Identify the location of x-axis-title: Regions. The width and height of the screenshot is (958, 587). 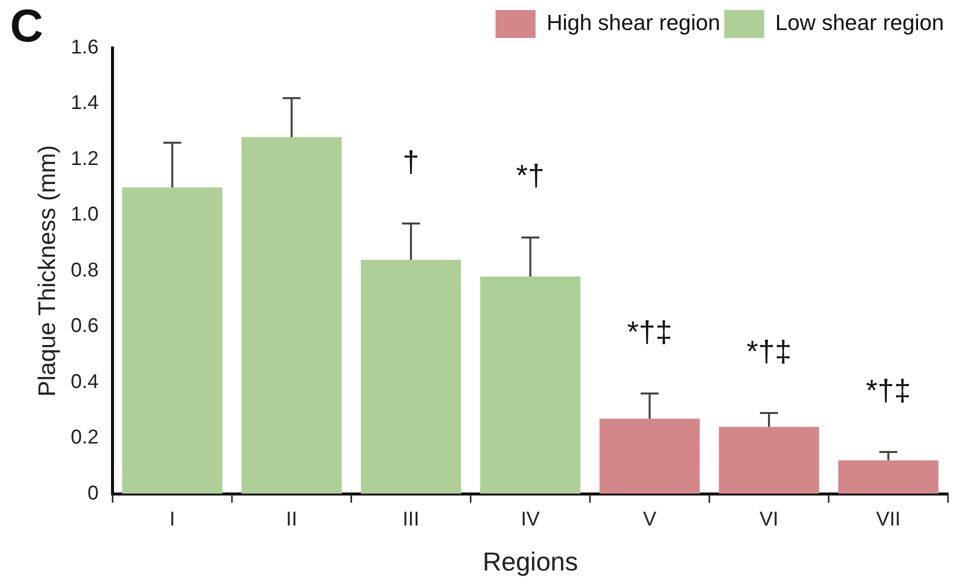
(530, 561).